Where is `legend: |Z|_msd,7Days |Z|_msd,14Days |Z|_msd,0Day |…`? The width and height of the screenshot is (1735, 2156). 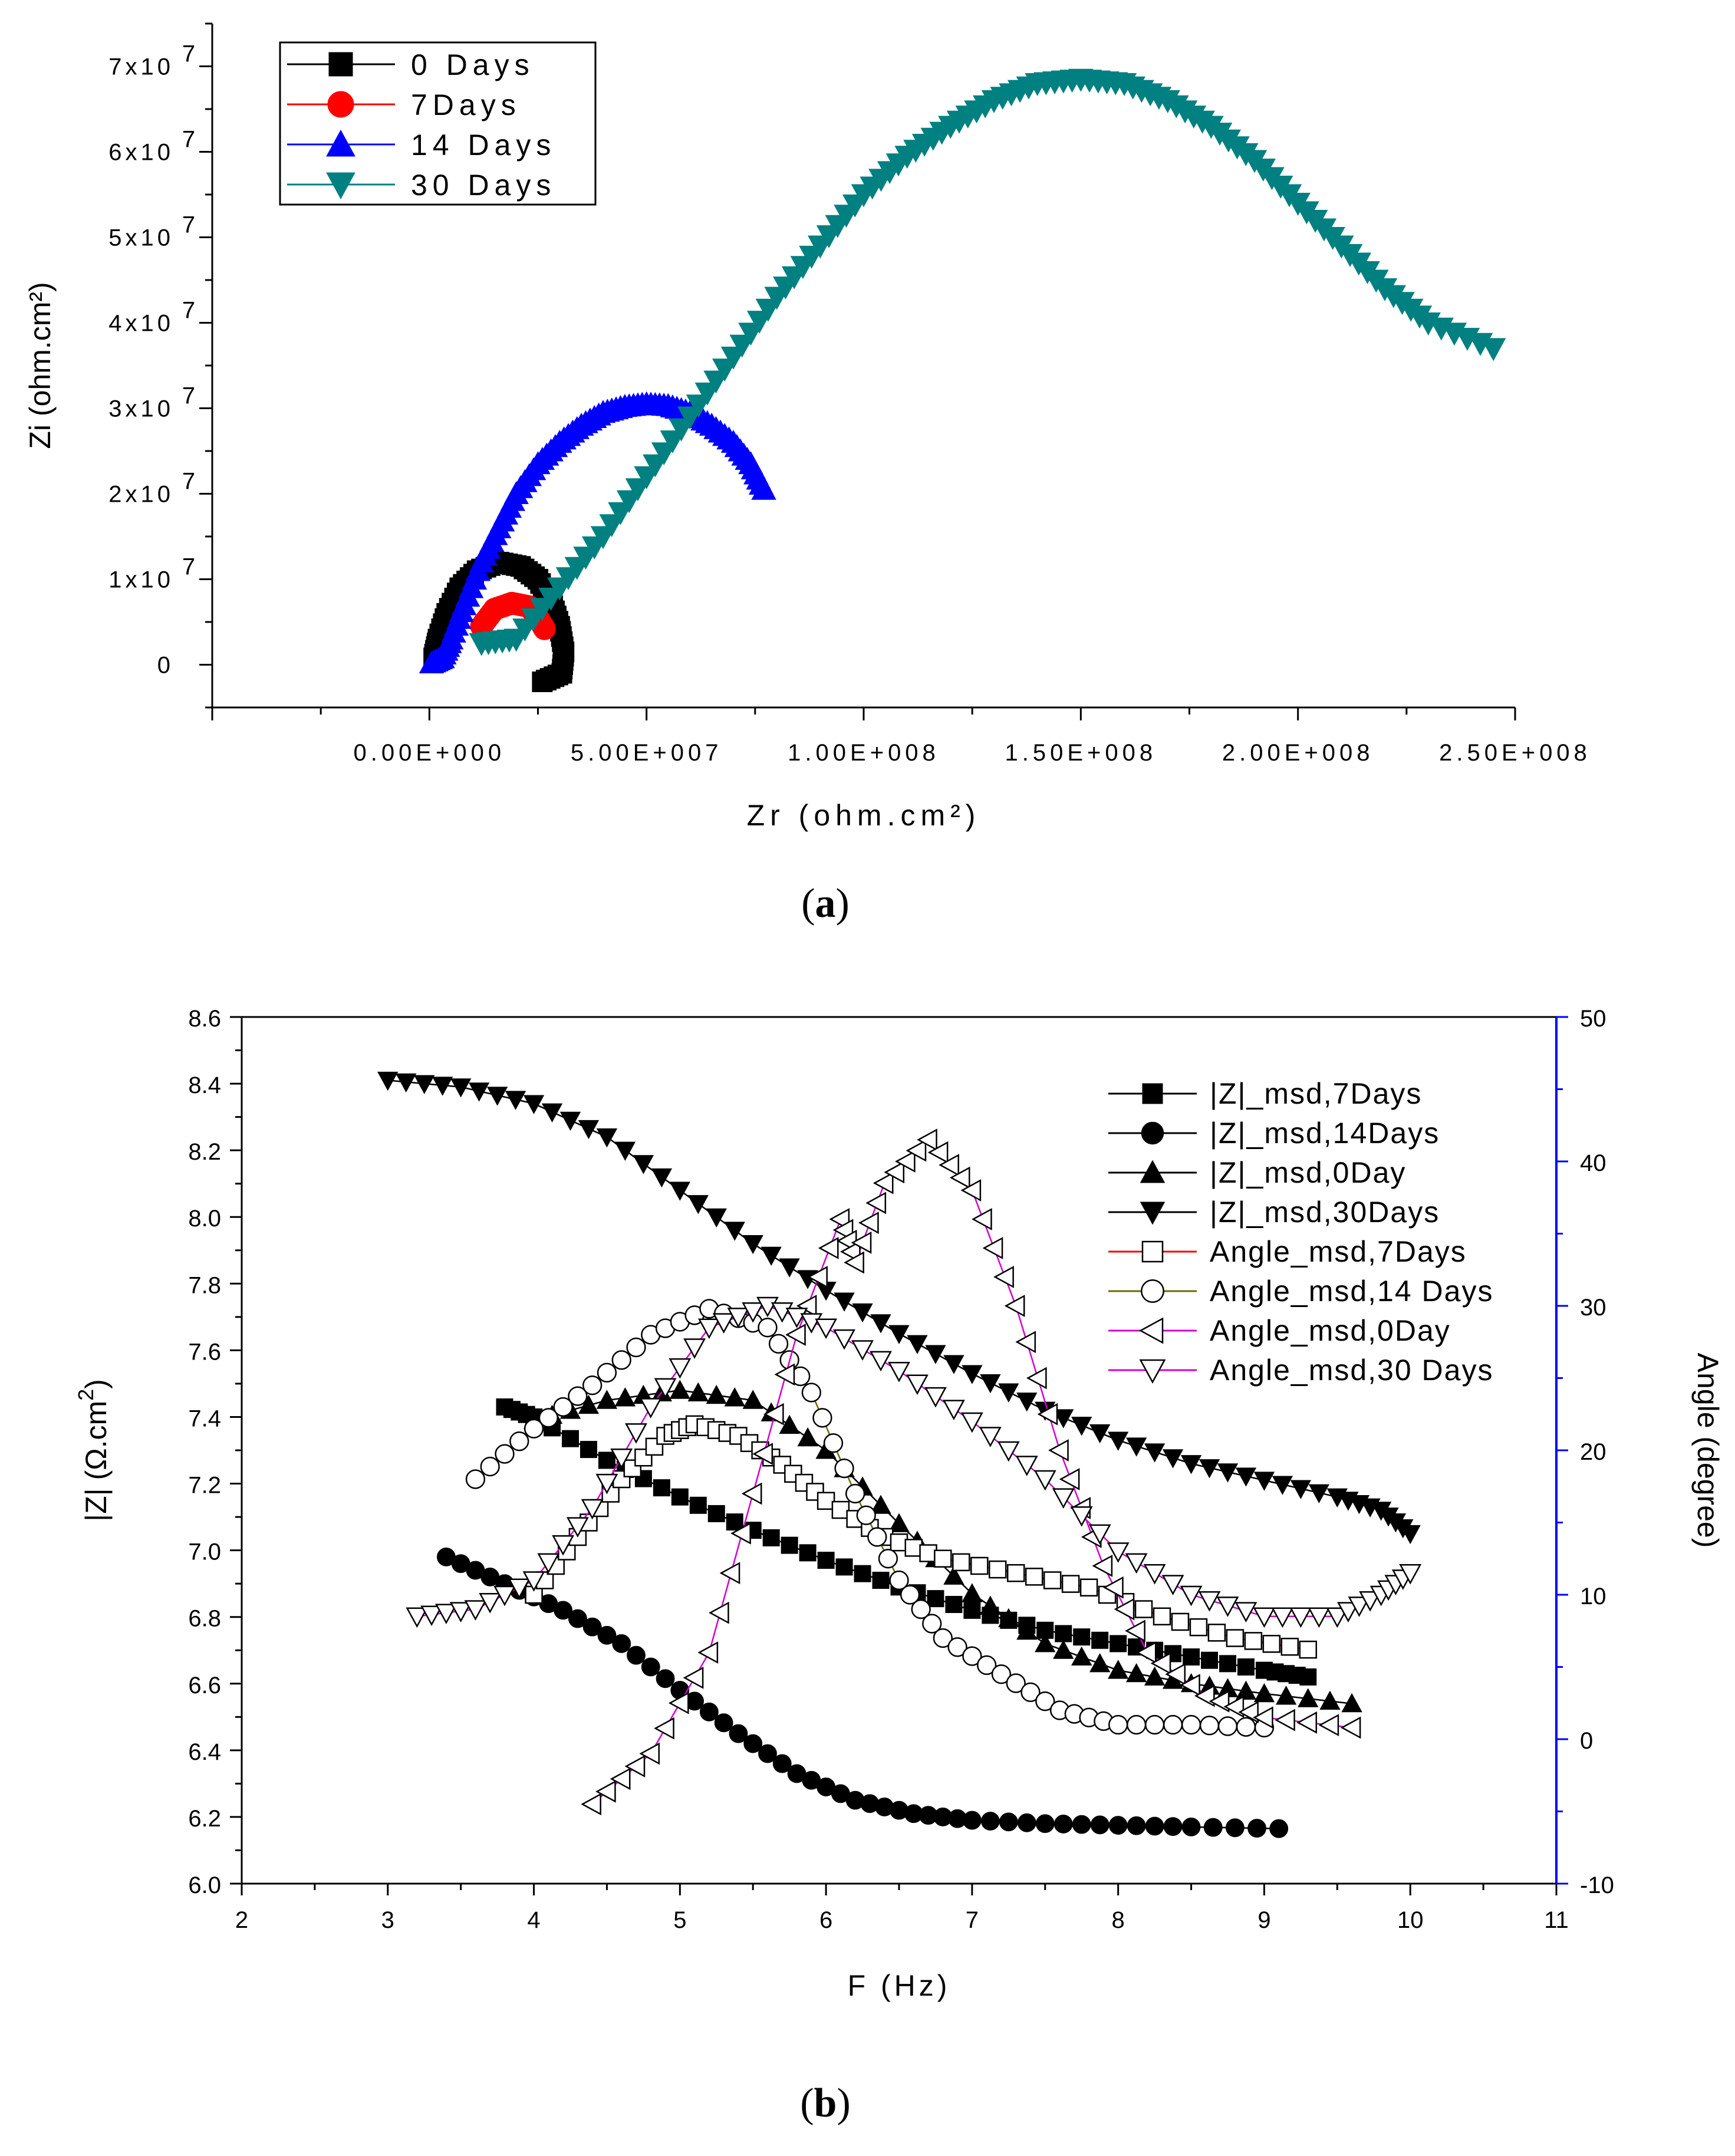
legend: |Z|_msd,7Days |Z|_msd,14Days |Z|_msd,0Day |… is located at coordinates (1300, 1232).